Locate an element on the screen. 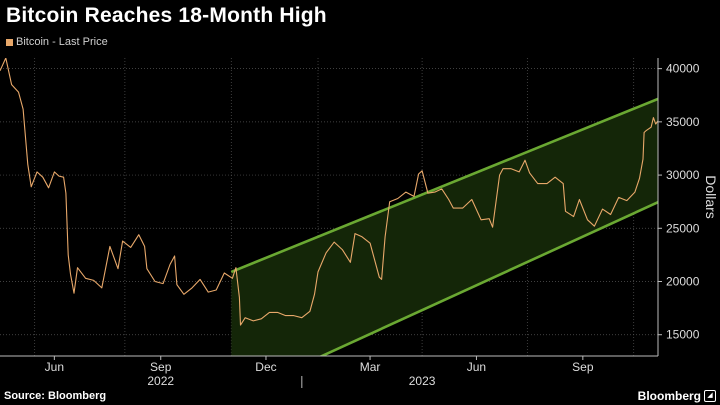 Image resolution: width=720 pixels, height=405 pixels. y-tick-label: 40000 is located at coordinates (683, 69).